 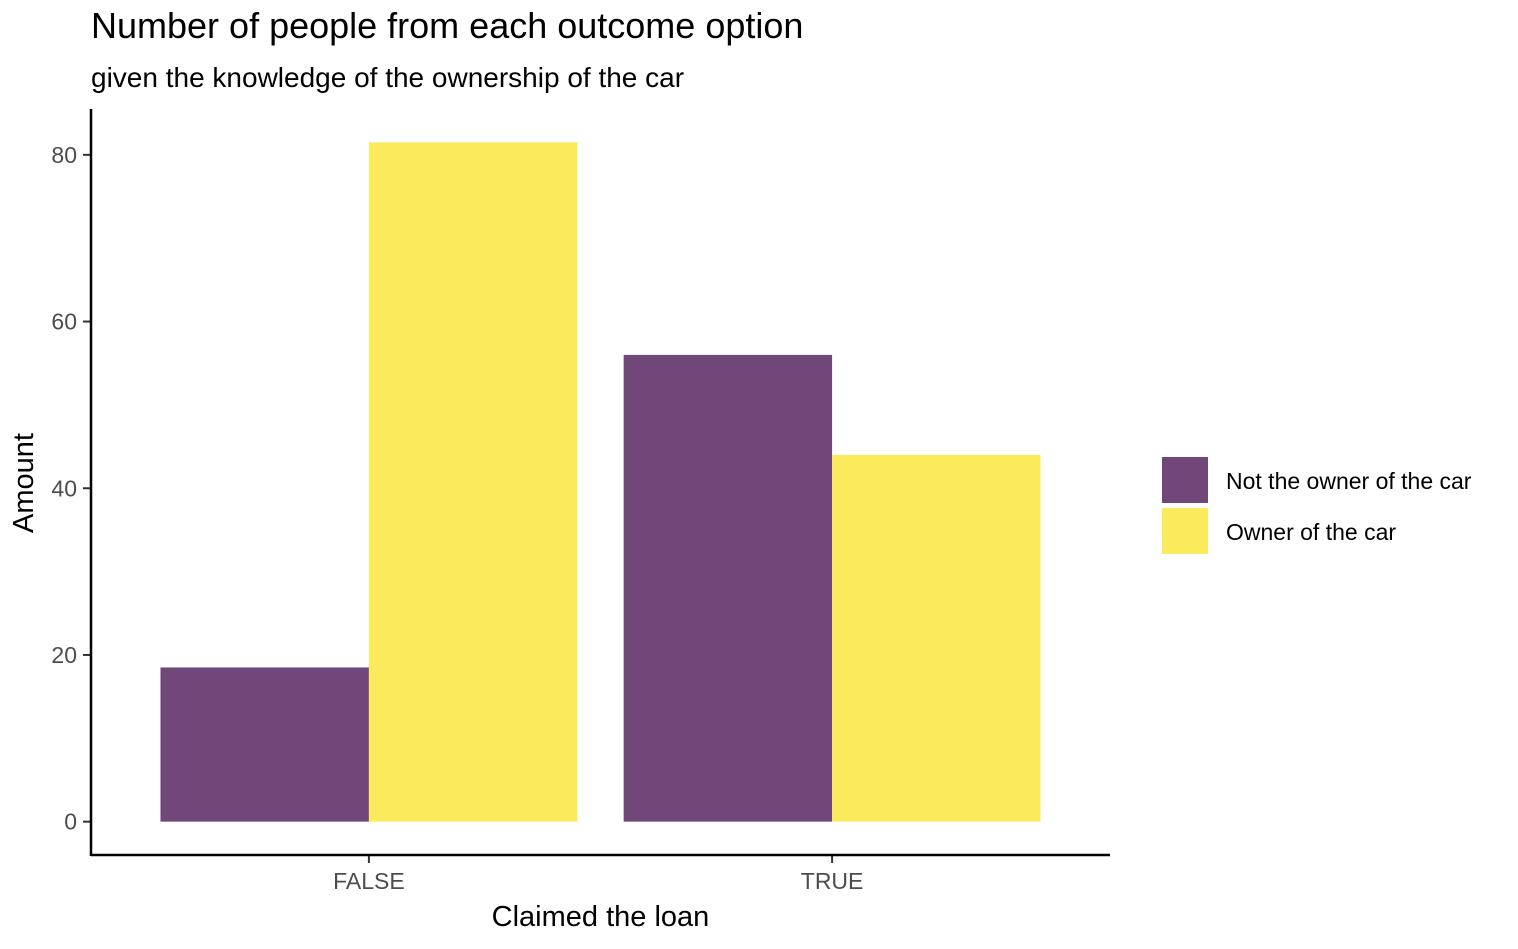 What do you see at coordinates (369, 881) in the screenshot?
I see `x-tick-label: FALSE` at bounding box center [369, 881].